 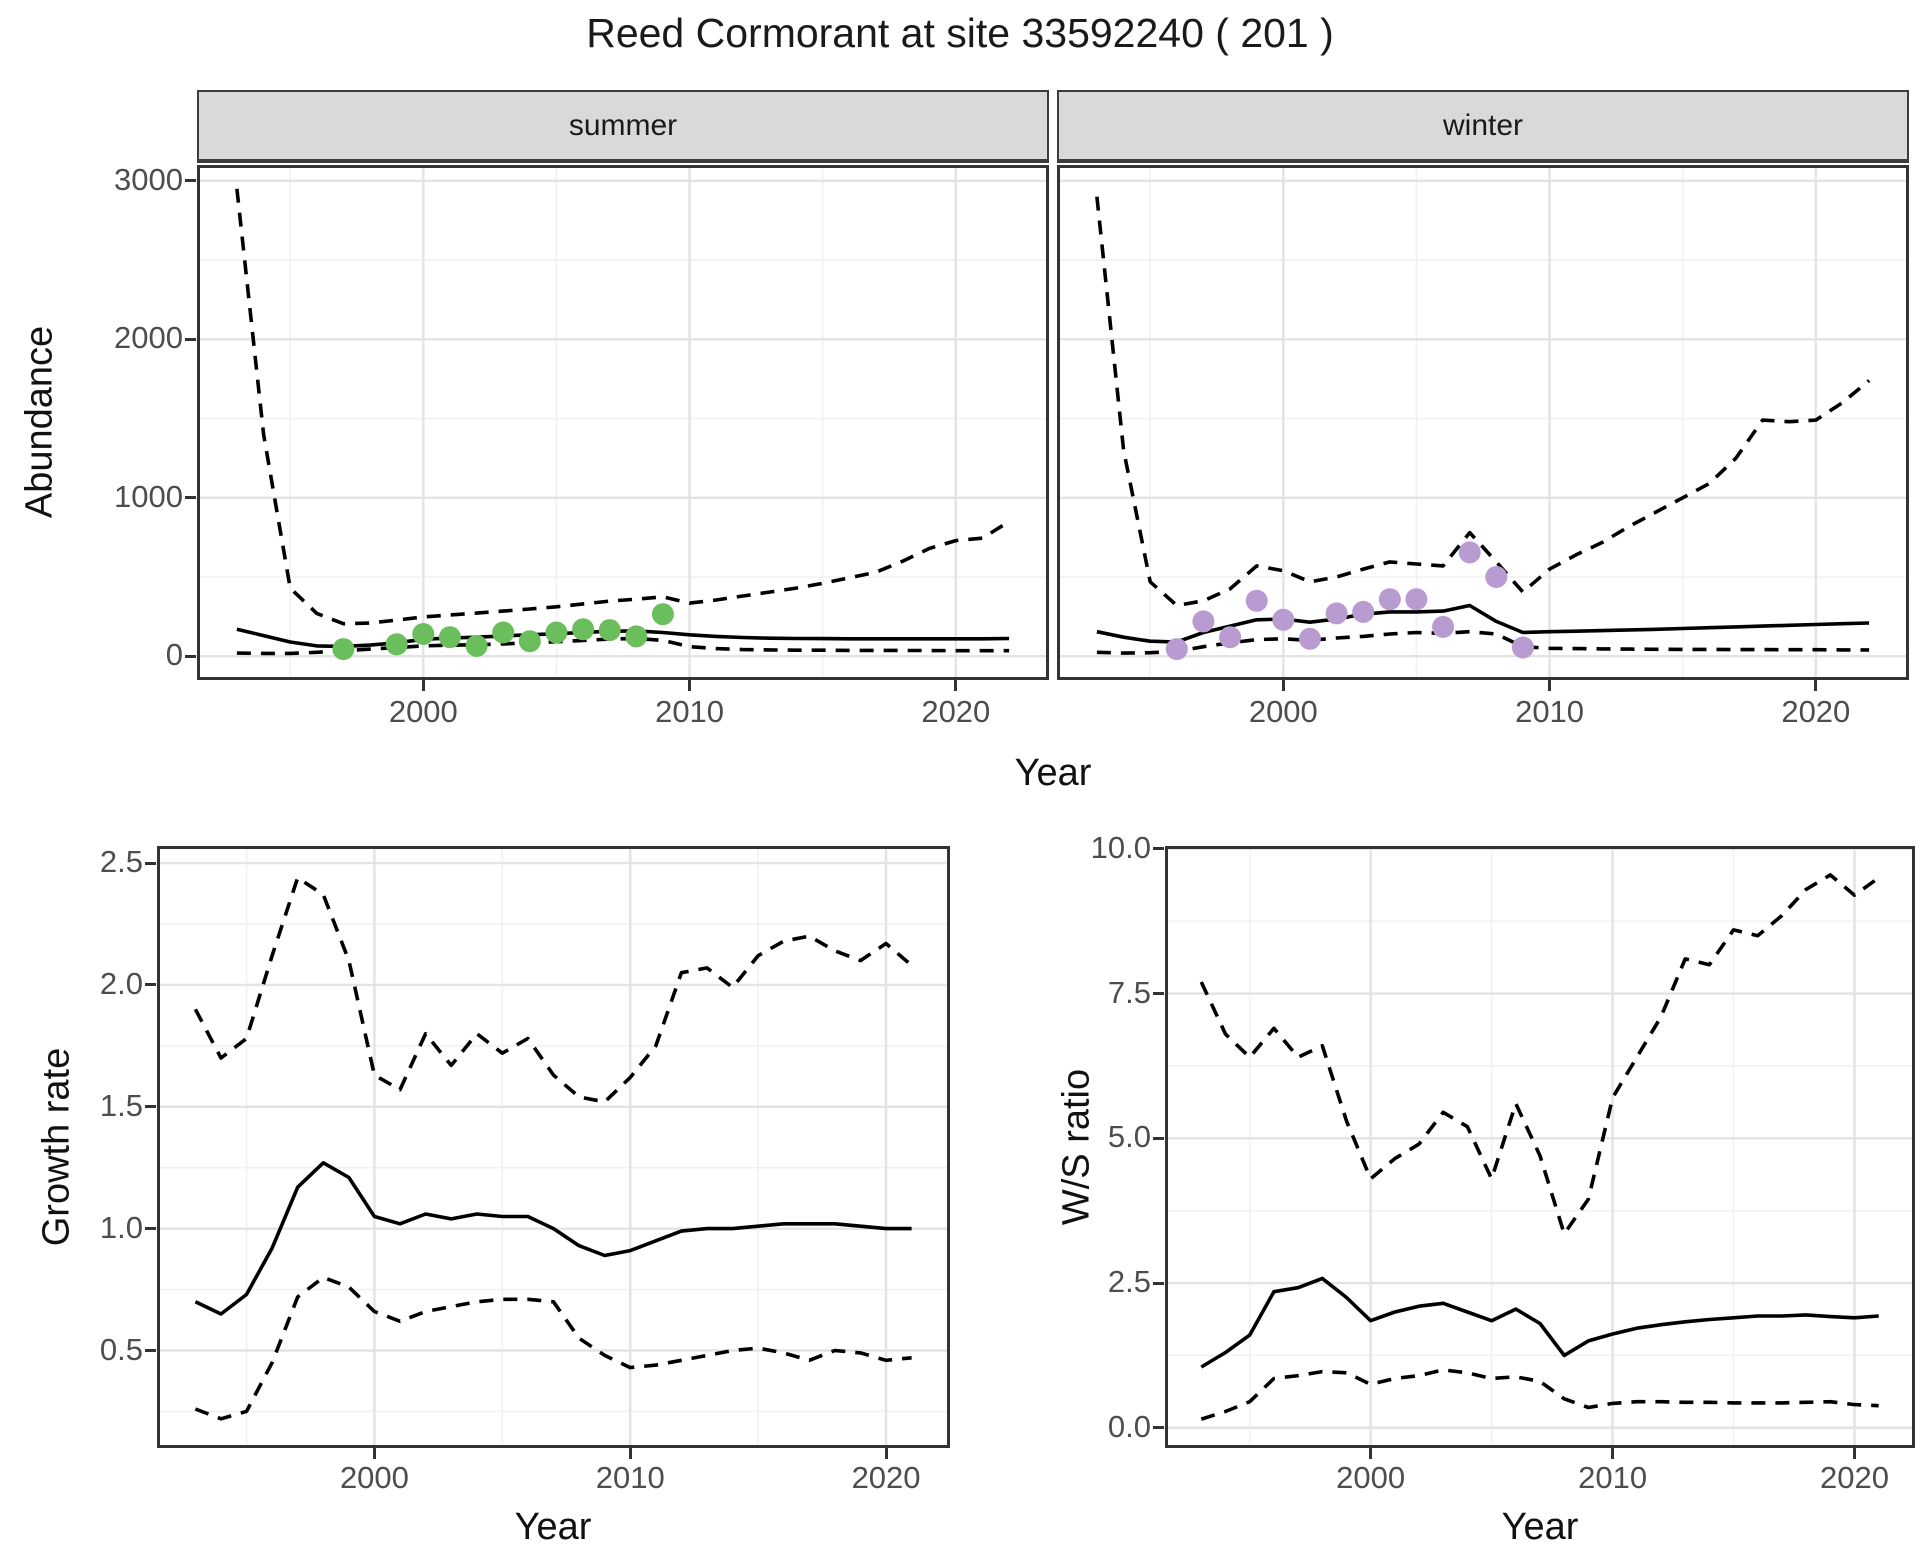 I want to click on ws_ratio-upper_ci-line, so click(x=1539, y=1054).